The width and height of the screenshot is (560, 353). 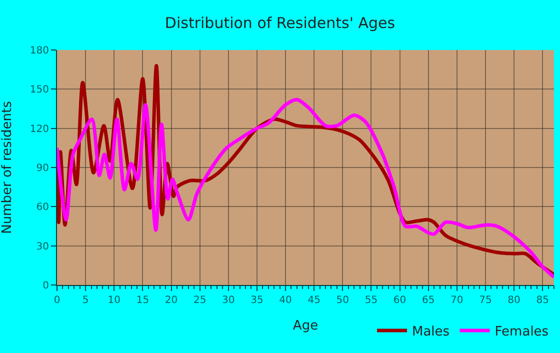 What do you see at coordinates (114, 300) in the screenshot?
I see `x-tick-label: 10` at bounding box center [114, 300].